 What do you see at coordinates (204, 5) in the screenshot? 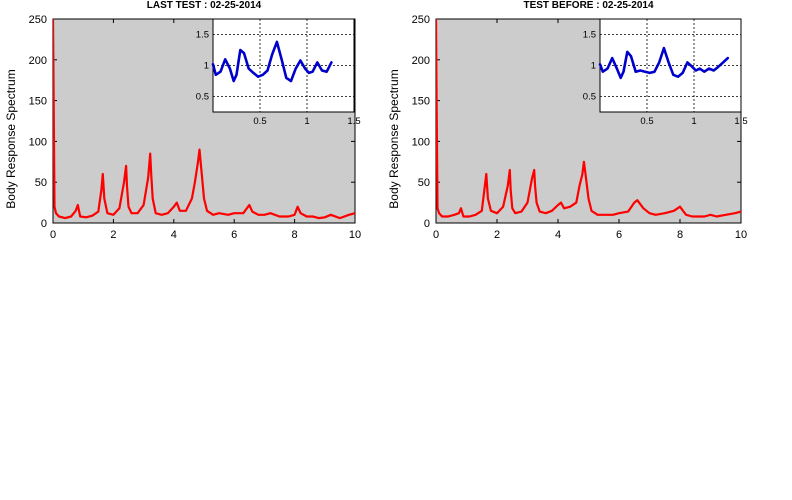
I see `chart-title: LAST TEST : 02-25-2014` at bounding box center [204, 5].